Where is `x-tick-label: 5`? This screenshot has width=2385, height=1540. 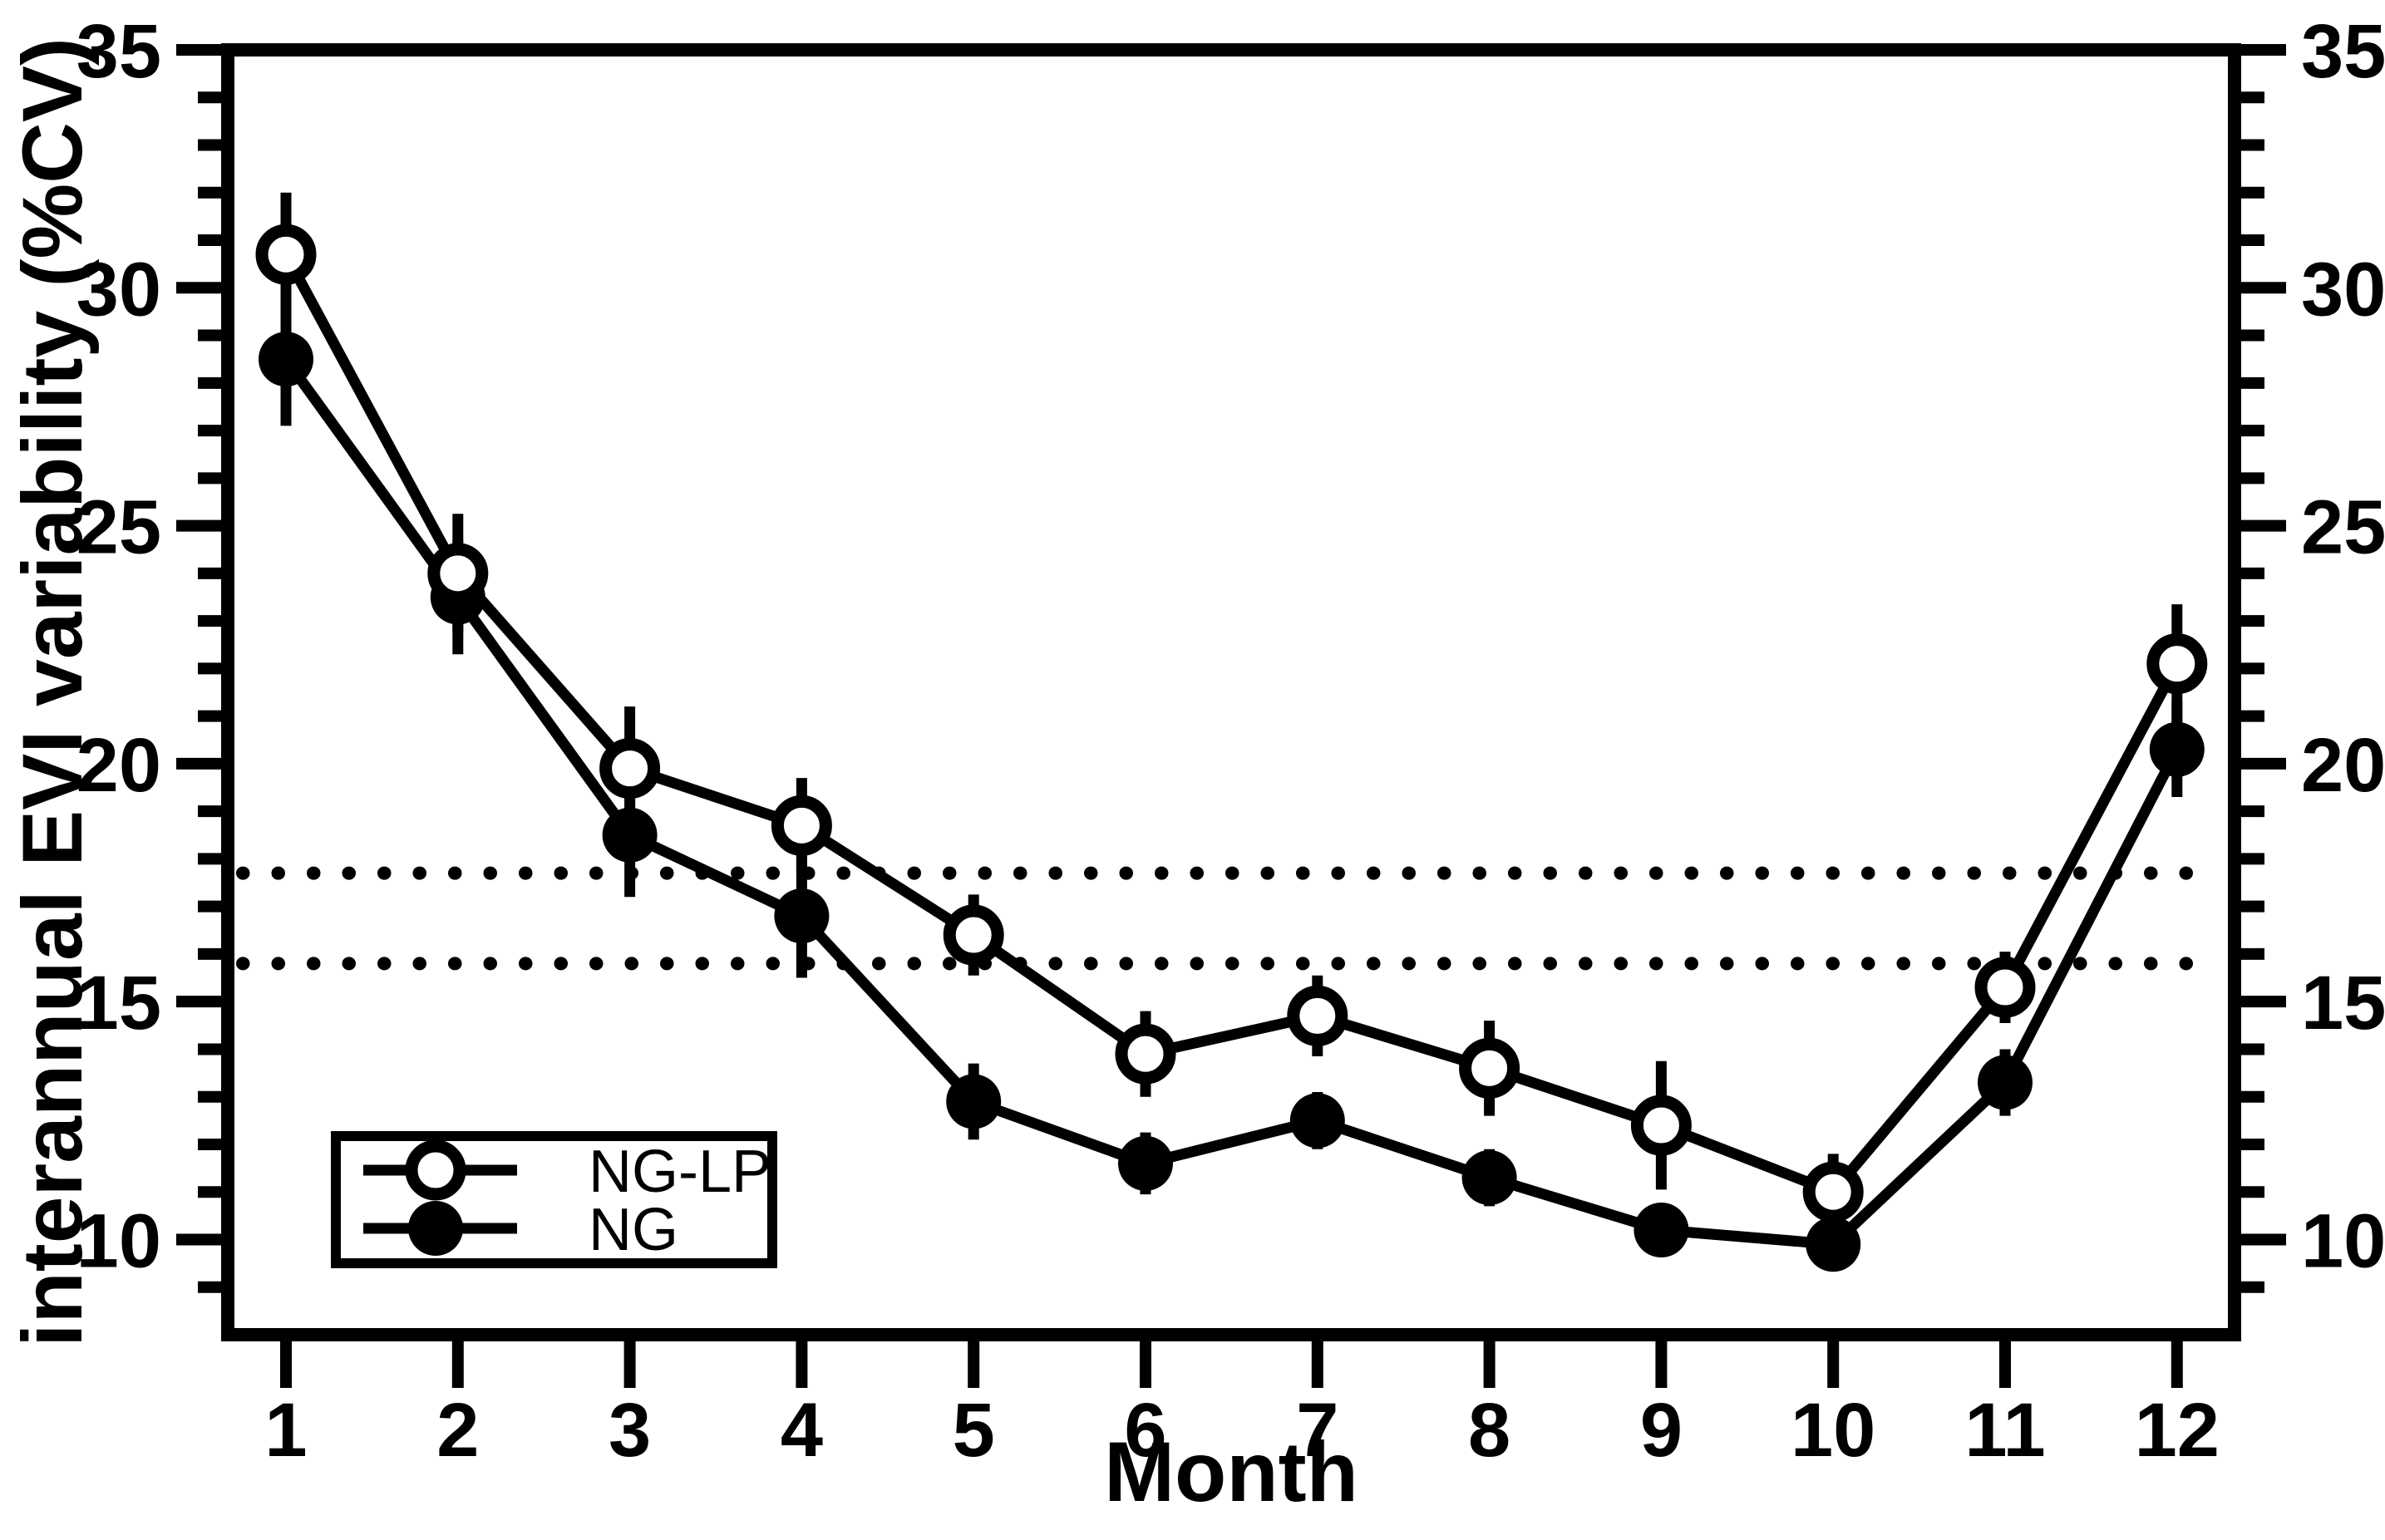 x-tick-label: 5 is located at coordinates (974, 1430).